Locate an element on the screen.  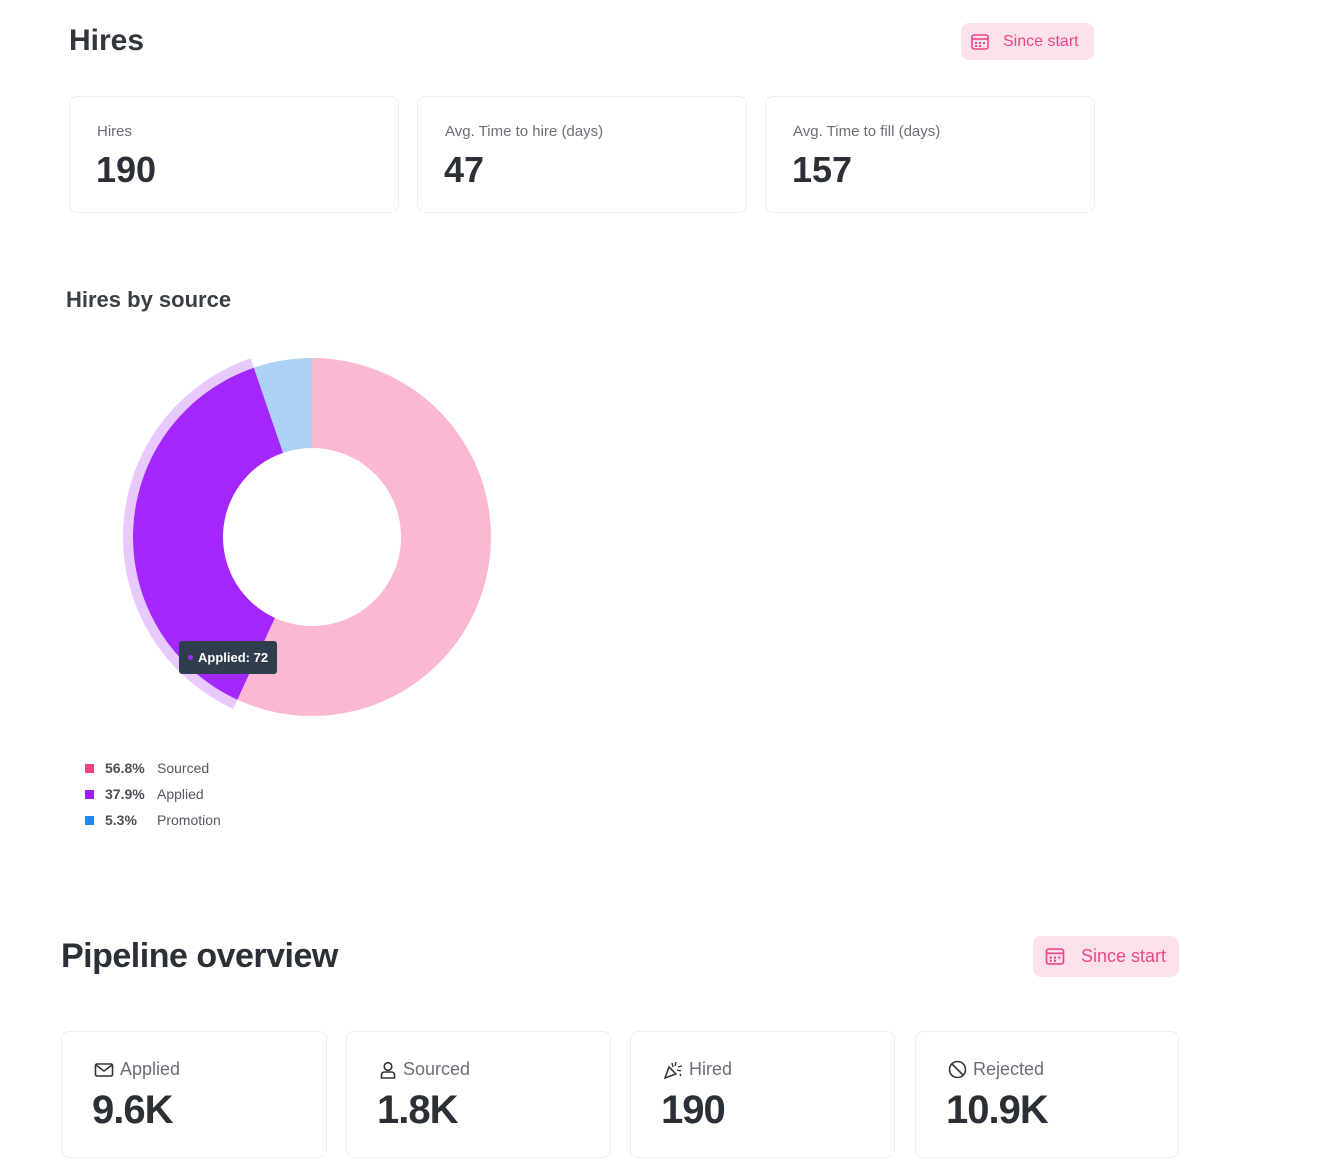
pipeline-date-filter-button: Since start is located at coordinates (1106, 956).